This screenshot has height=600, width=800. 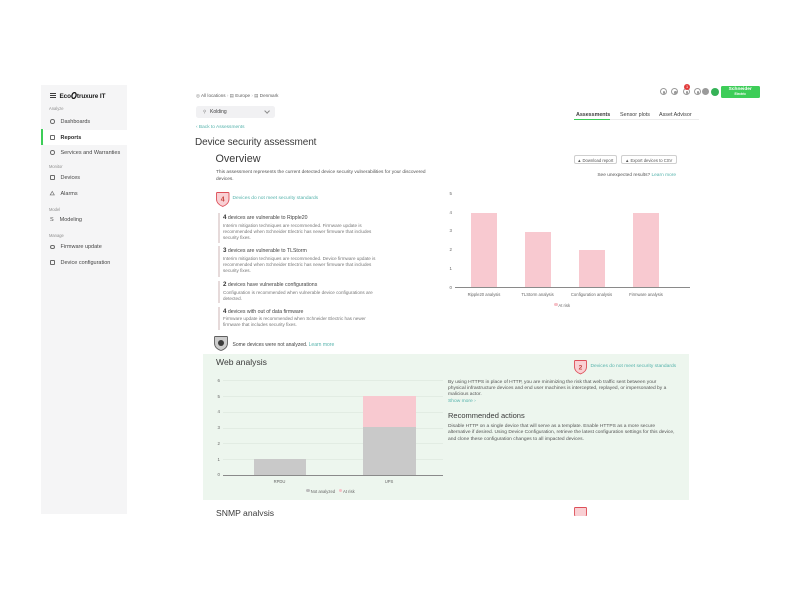 I want to click on svg-text: 2, so click(x=581, y=367).